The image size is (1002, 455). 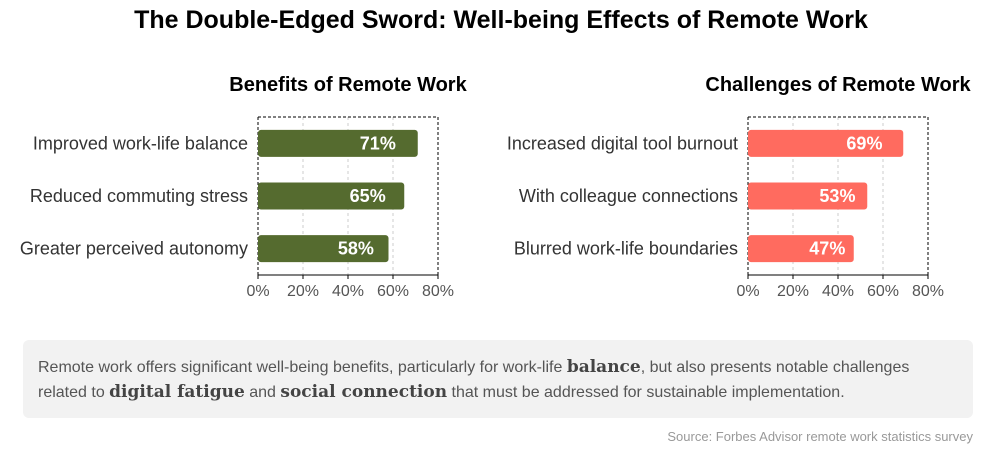 I want to click on bar-value-label: 71%, so click(x=378, y=143).